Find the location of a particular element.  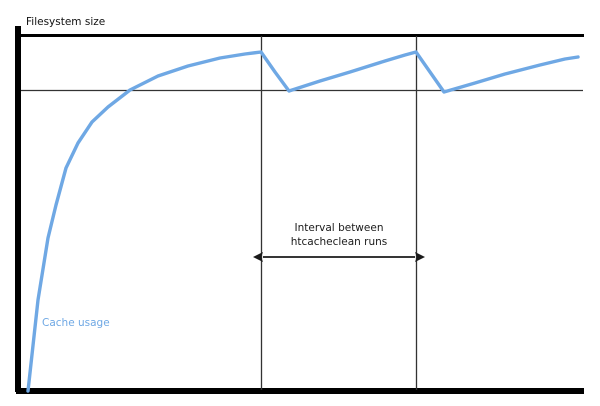

interval-annotation-line-1: Interval between is located at coordinates (339, 228).